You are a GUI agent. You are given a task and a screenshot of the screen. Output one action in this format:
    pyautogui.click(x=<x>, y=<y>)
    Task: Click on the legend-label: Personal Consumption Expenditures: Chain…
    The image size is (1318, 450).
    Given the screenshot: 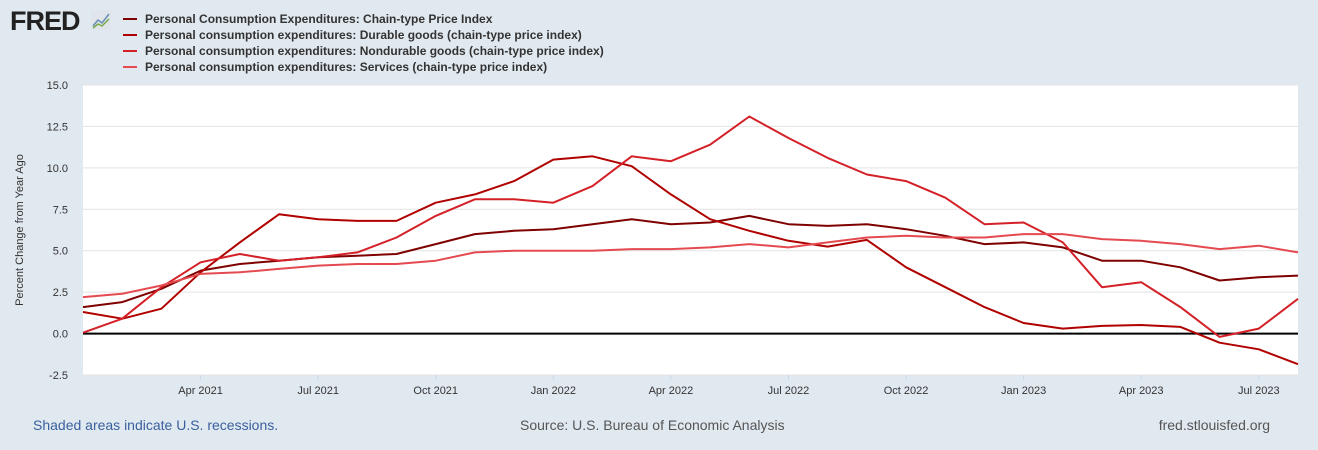 What is the action you would take?
    pyautogui.click(x=319, y=19)
    